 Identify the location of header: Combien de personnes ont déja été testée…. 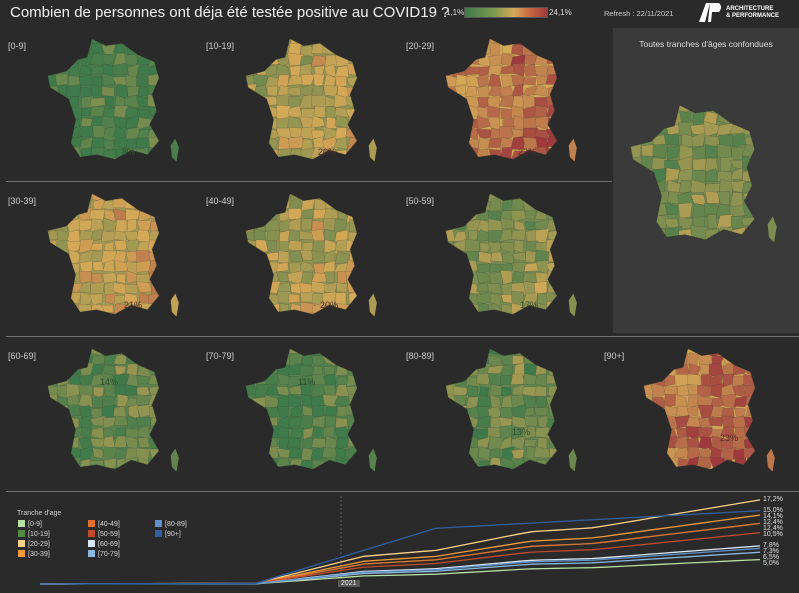
(399, 13).